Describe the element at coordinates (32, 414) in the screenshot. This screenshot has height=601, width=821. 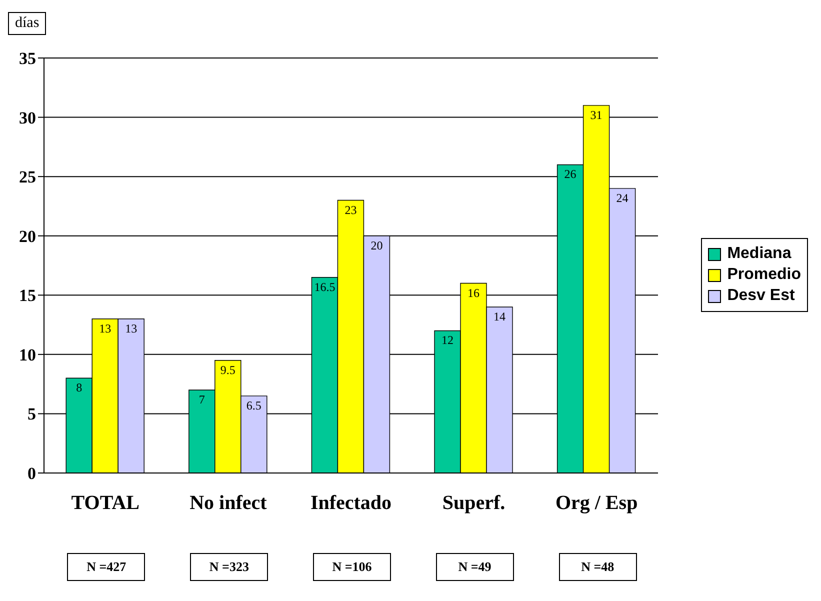
I see `y-tick-label: 5` at that location.